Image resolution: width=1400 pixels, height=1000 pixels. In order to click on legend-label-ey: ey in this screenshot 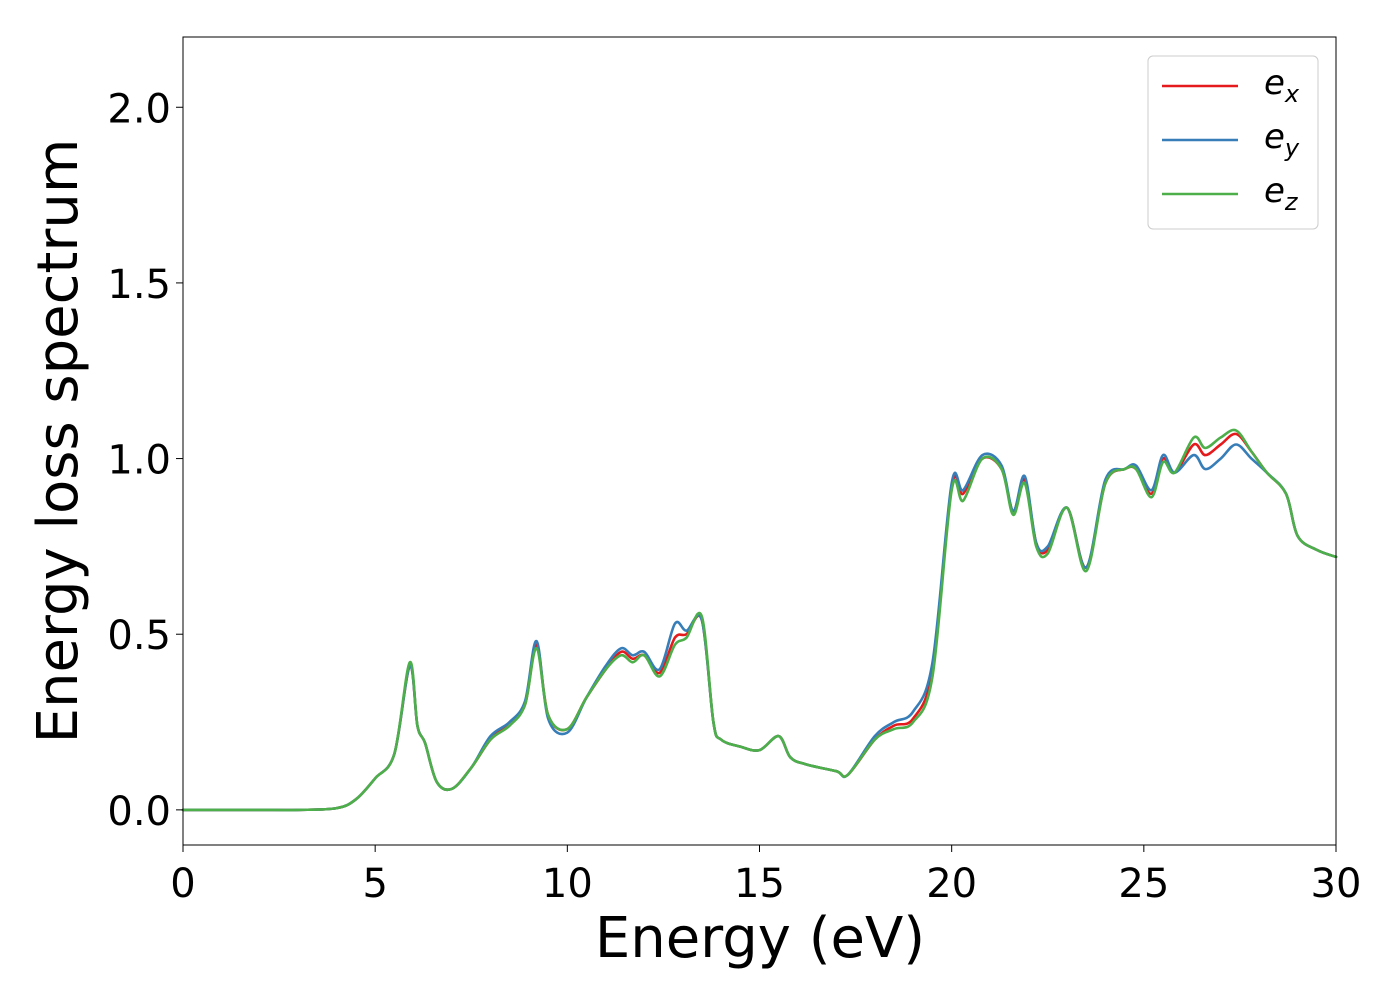, I will do `click(1282, 139)`.